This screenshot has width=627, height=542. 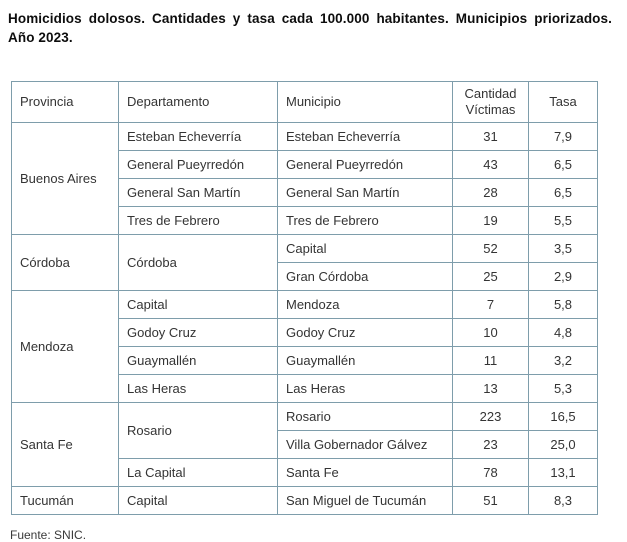 What do you see at coordinates (365, 500) in the screenshot?
I see `cell-municipio: San Miguel de Tucumán` at bounding box center [365, 500].